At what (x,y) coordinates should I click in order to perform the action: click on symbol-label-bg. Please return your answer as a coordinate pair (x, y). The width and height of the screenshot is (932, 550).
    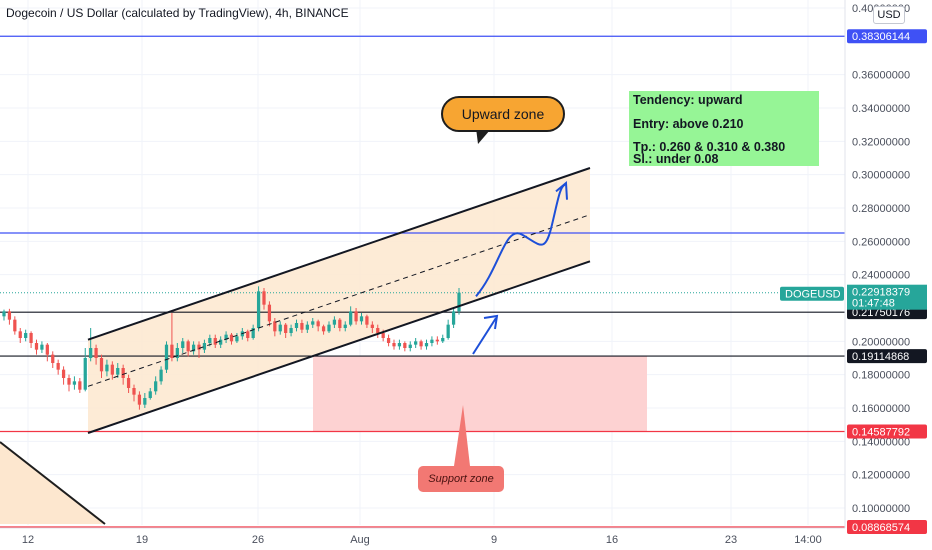
    Looking at the image, I should click on (812, 293).